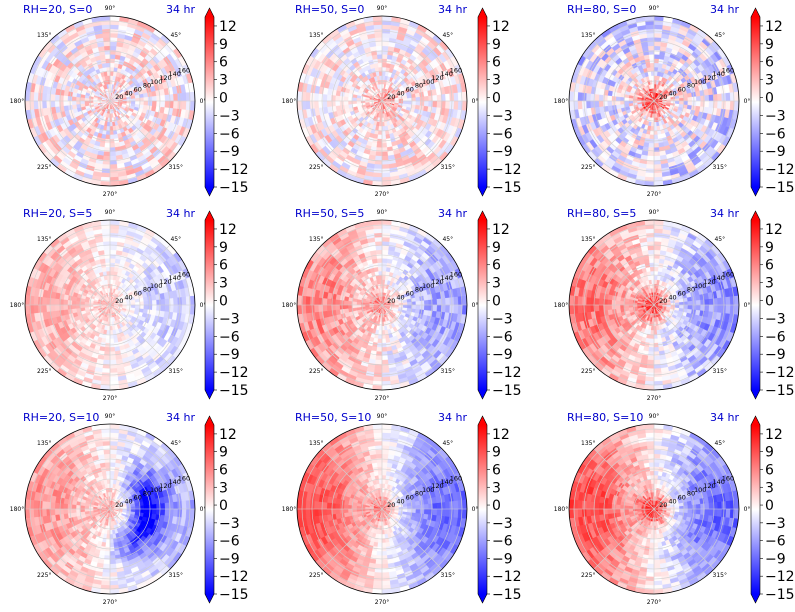 This screenshot has height=612, width=795. I want to click on colorbar-extend-bottom, so click(209, 598).